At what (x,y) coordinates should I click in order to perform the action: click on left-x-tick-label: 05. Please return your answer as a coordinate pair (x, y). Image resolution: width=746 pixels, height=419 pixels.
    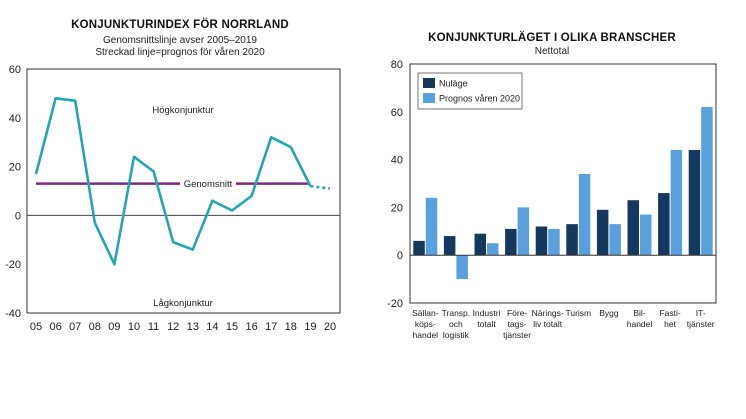
    Looking at the image, I should click on (36, 327).